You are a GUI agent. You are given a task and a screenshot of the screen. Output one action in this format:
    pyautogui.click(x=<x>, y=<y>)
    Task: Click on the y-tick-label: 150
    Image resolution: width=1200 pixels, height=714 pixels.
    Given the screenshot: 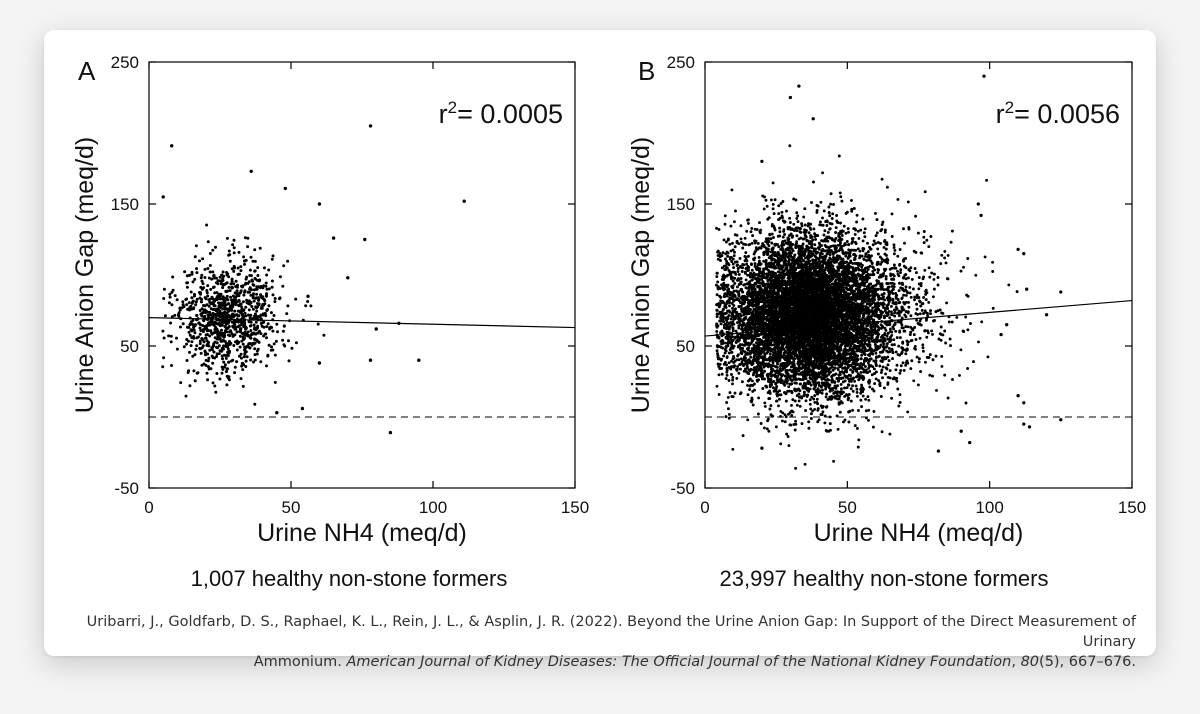 What is the action you would take?
    pyautogui.click(x=125, y=204)
    